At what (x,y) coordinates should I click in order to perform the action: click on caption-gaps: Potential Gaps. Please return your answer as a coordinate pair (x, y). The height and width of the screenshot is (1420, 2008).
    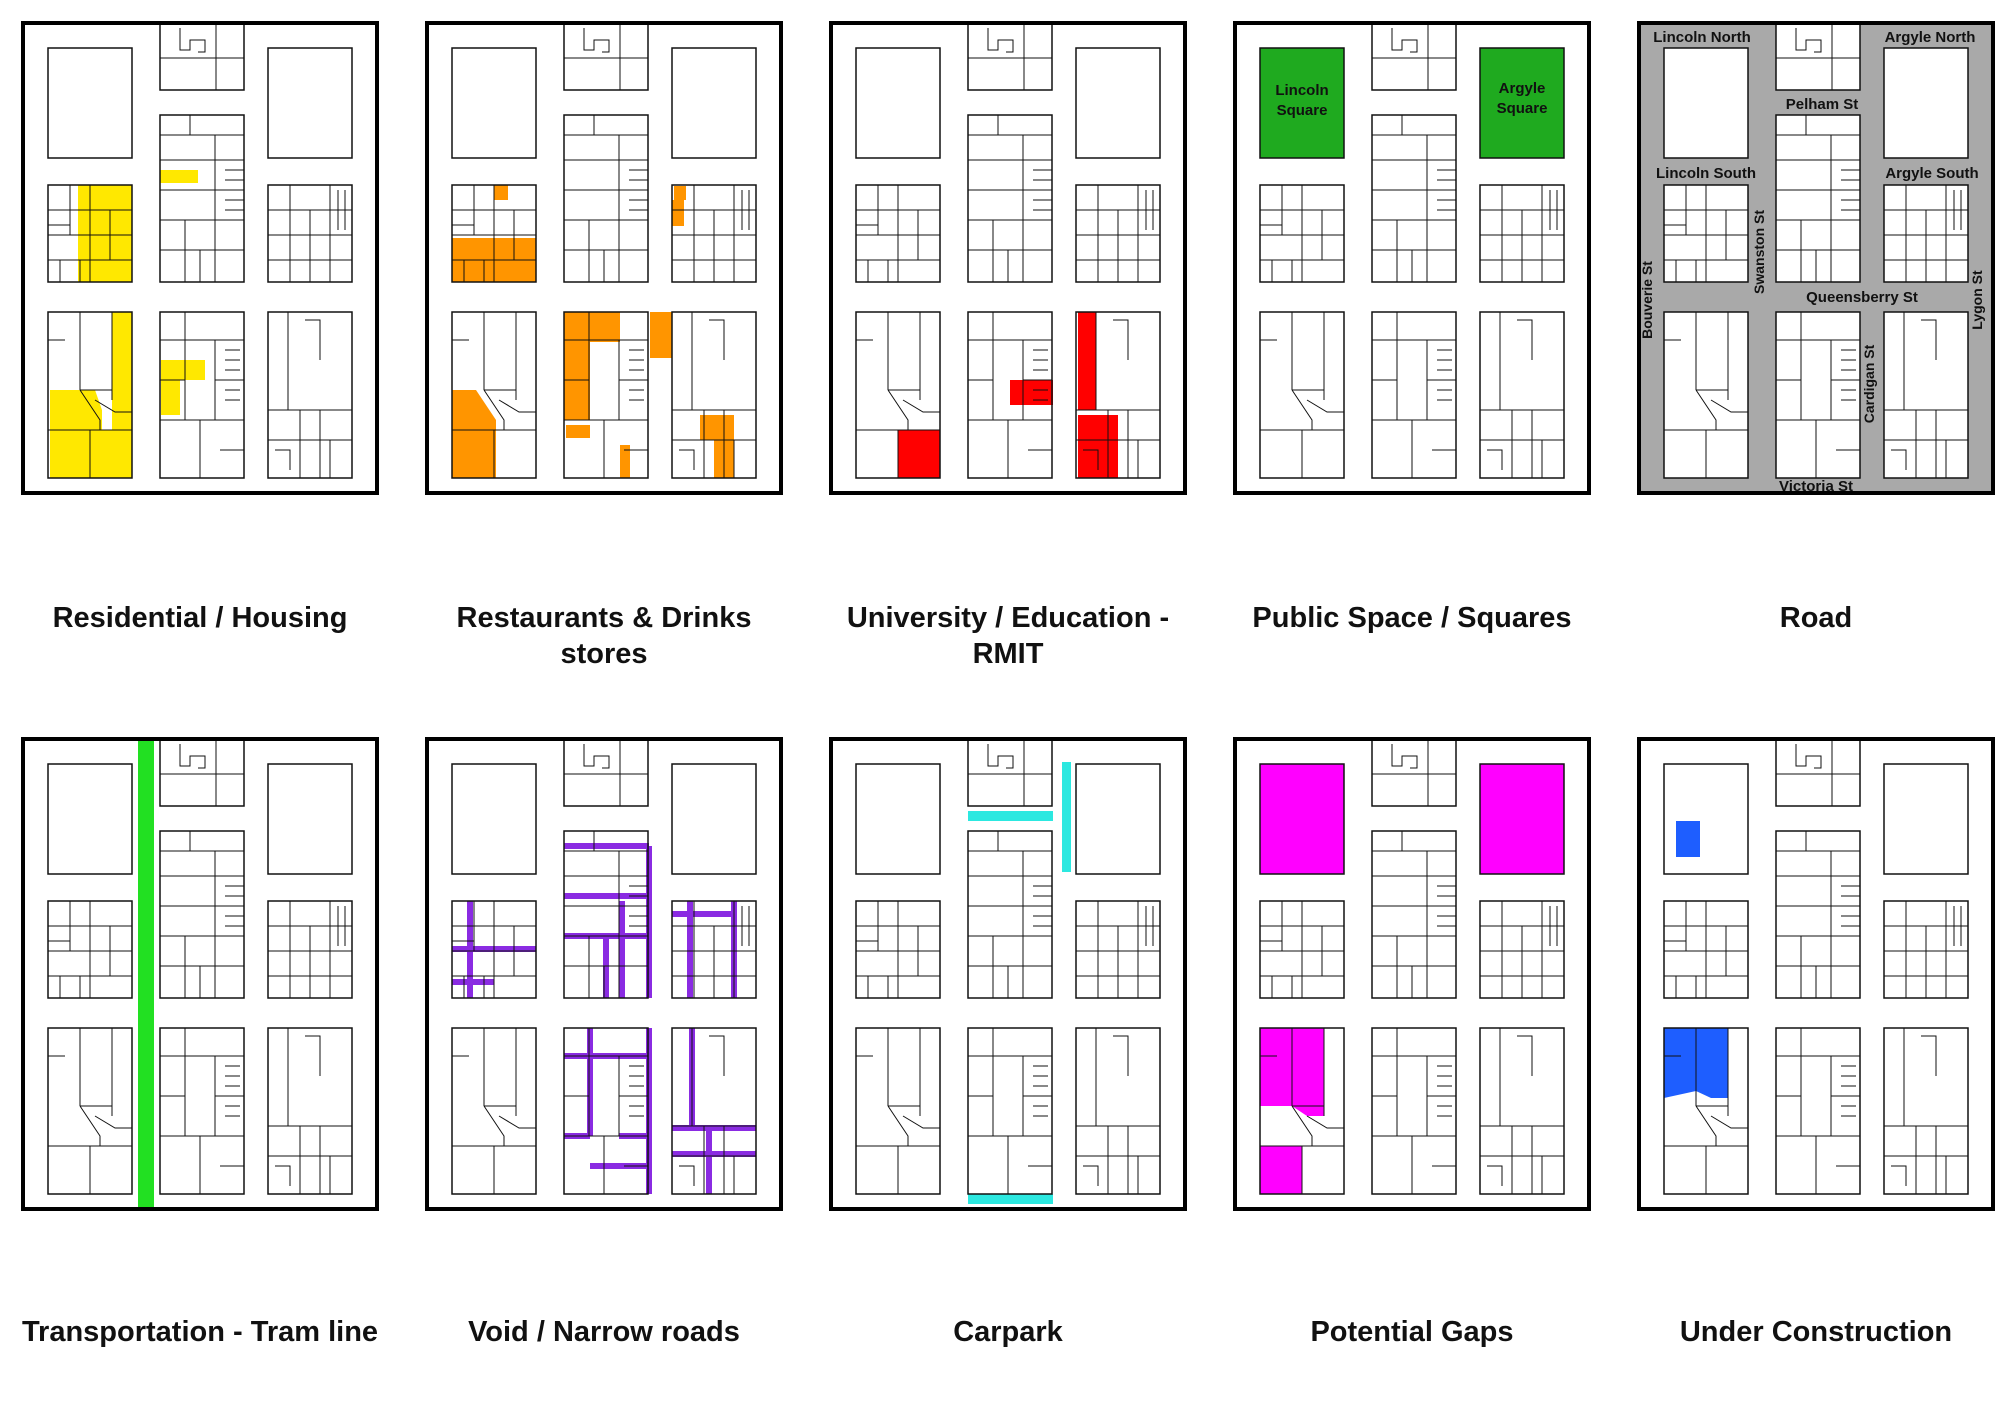
    Looking at the image, I should click on (1412, 1332).